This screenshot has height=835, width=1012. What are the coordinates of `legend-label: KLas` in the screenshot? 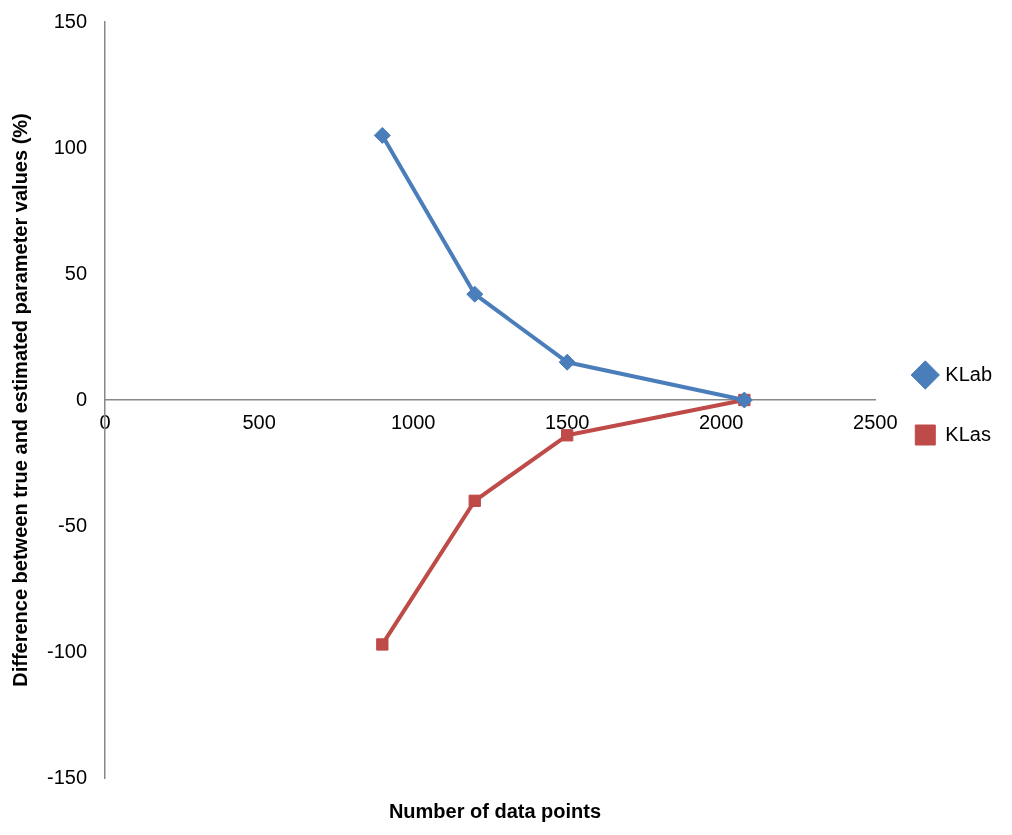 It's located at (968, 433).